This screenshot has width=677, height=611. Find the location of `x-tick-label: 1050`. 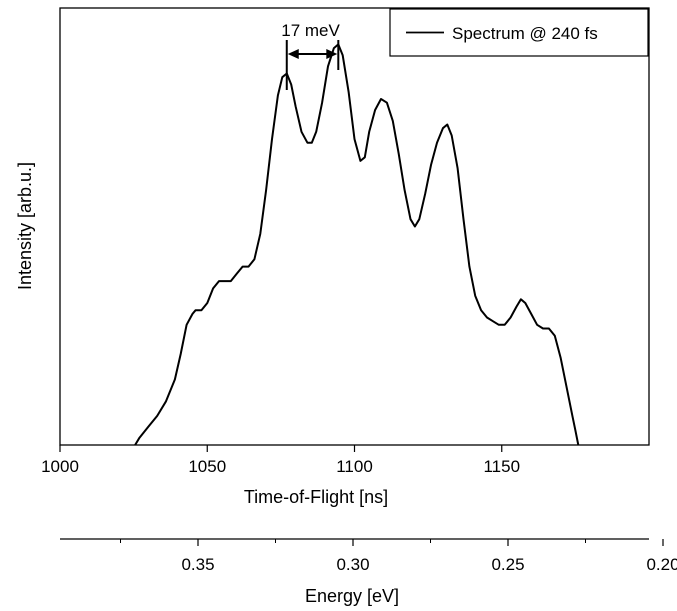

x-tick-label: 1050 is located at coordinates (207, 466).